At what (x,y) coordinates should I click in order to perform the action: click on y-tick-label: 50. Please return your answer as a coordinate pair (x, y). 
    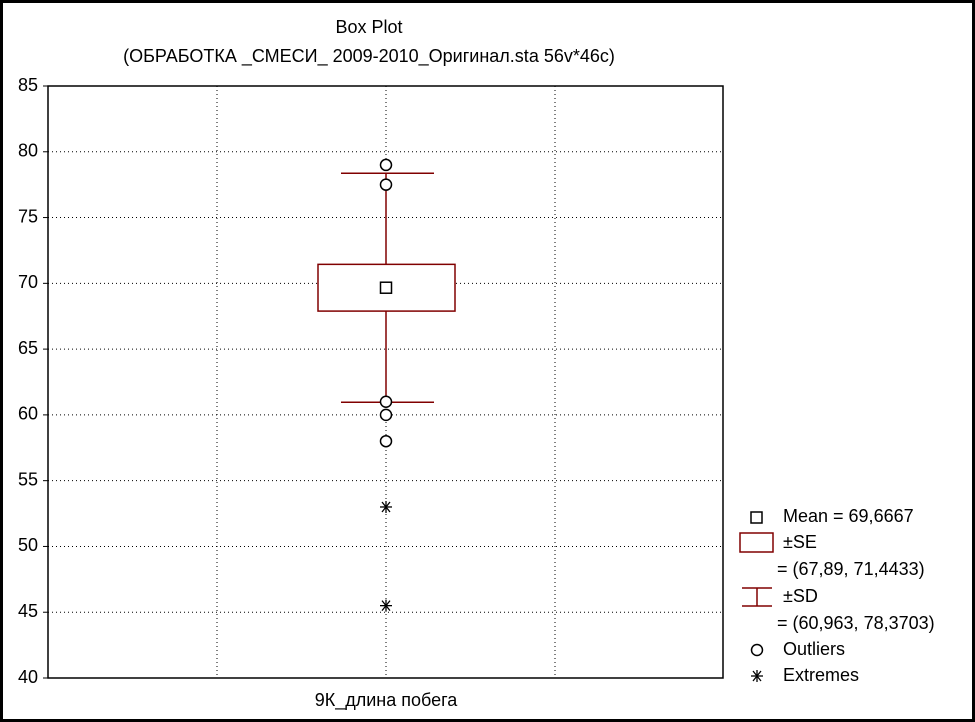
    Looking at the image, I should click on (28, 545).